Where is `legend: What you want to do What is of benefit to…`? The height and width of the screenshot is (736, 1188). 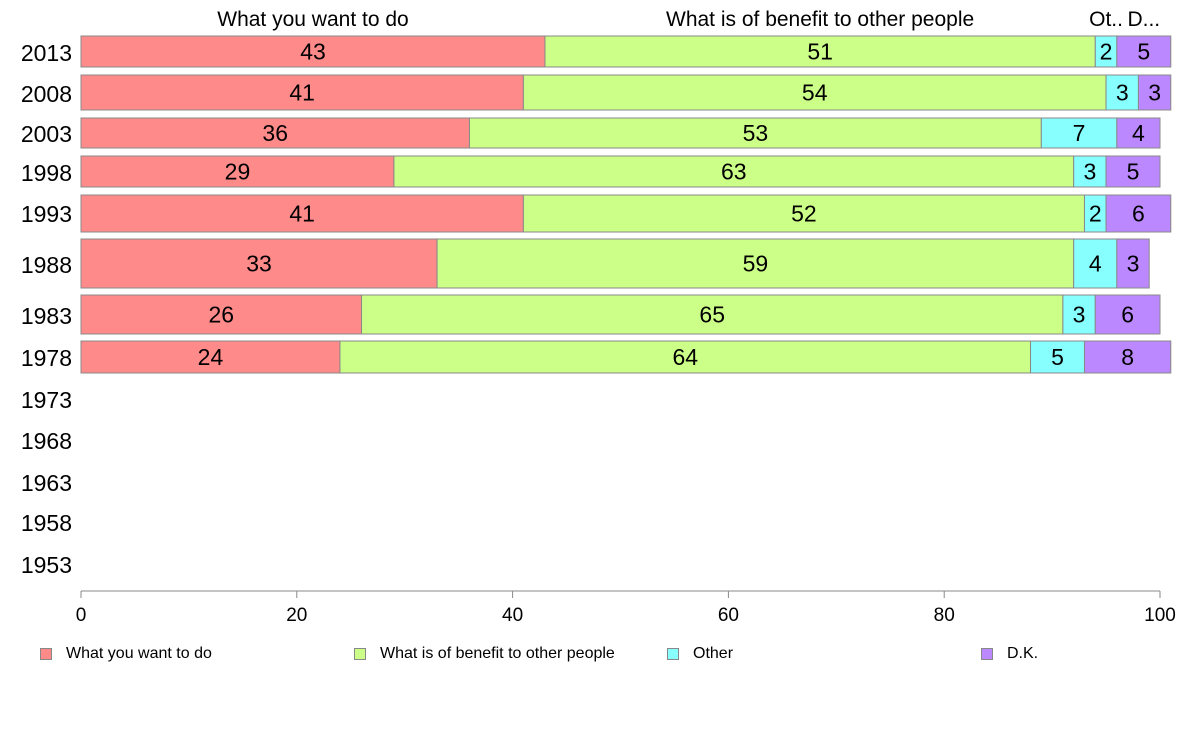
legend: What you want to do What is of benefit to… is located at coordinates (594, 657).